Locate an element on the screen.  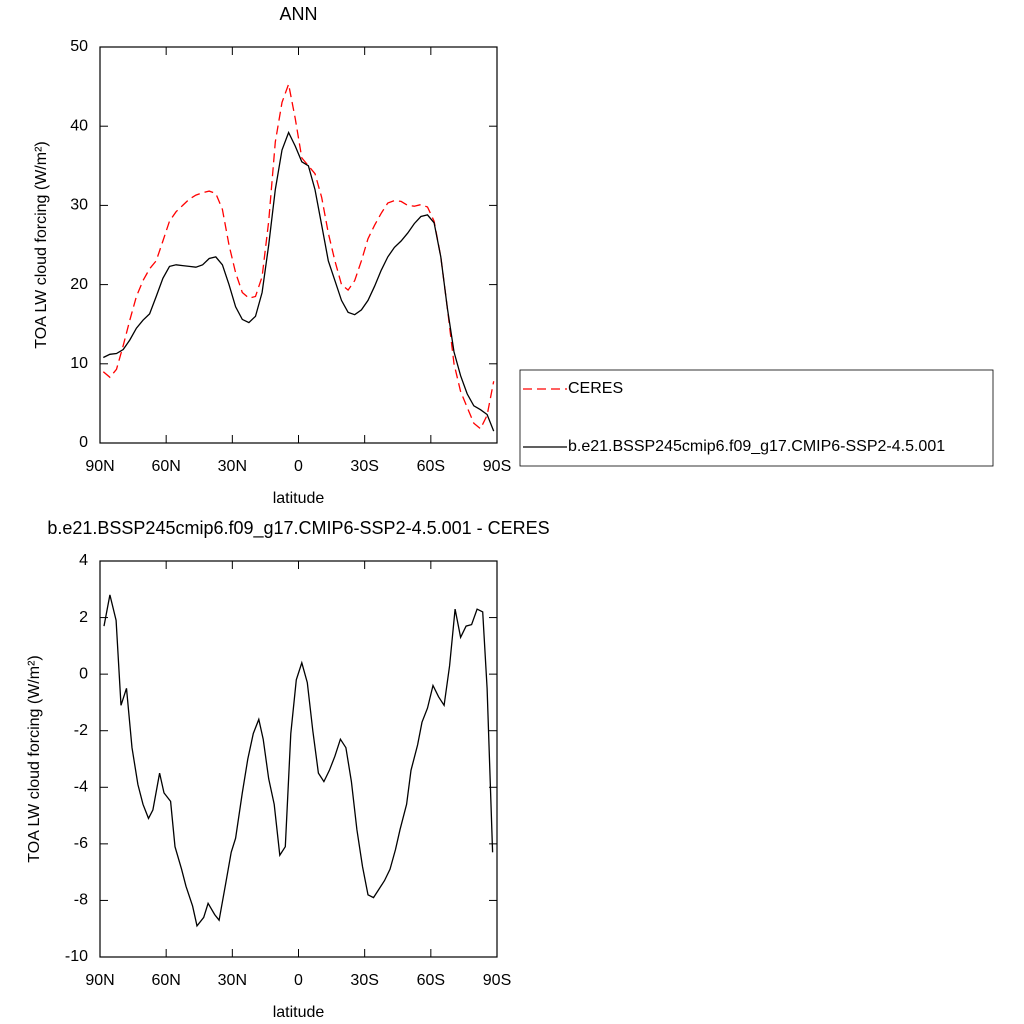
y-tick-label: -6 is located at coordinates (81, 843).